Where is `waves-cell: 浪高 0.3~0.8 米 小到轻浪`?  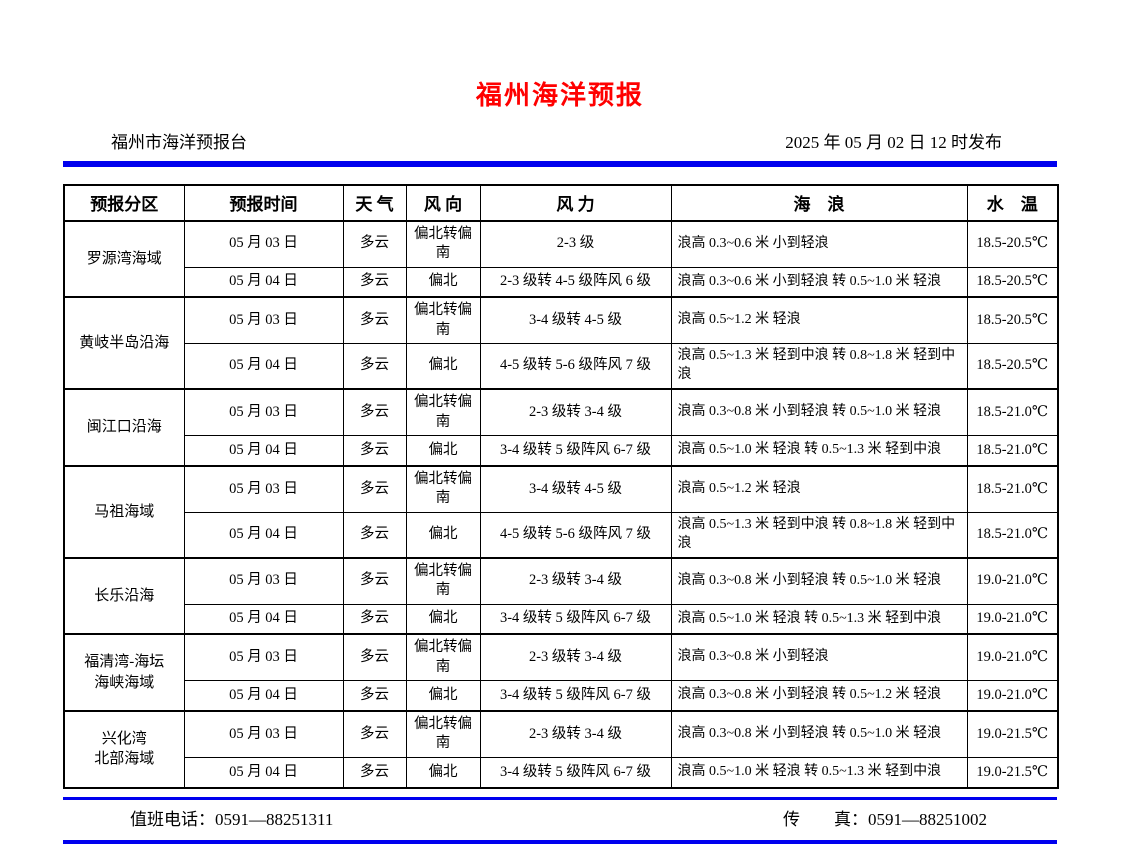 waves-cell: 浪高 0.3~0.8 米 小到轻浪 is located at coordinates (819, 657).